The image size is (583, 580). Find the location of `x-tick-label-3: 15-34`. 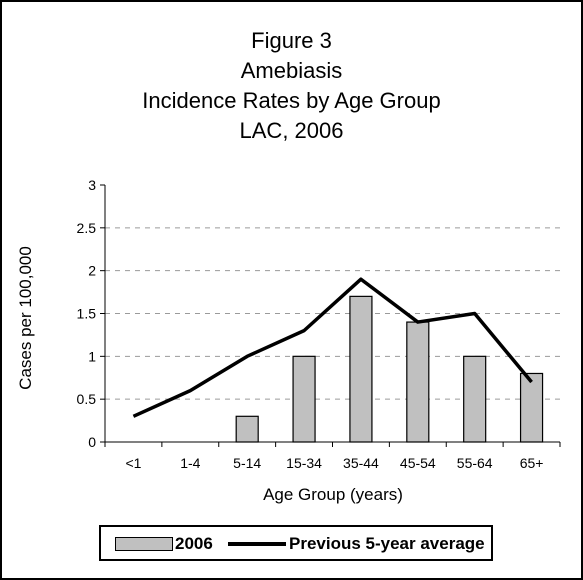

x-tick-label-3: 15-34 is located at coordinates (304, 463).